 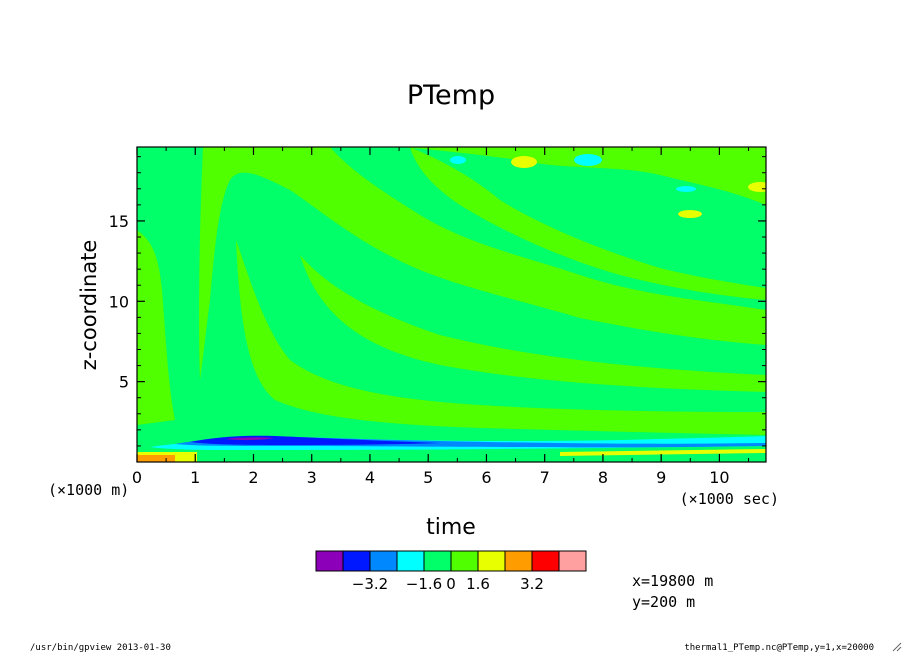 I want to click on y-tick-label: 5, so click(x=124, y=382).